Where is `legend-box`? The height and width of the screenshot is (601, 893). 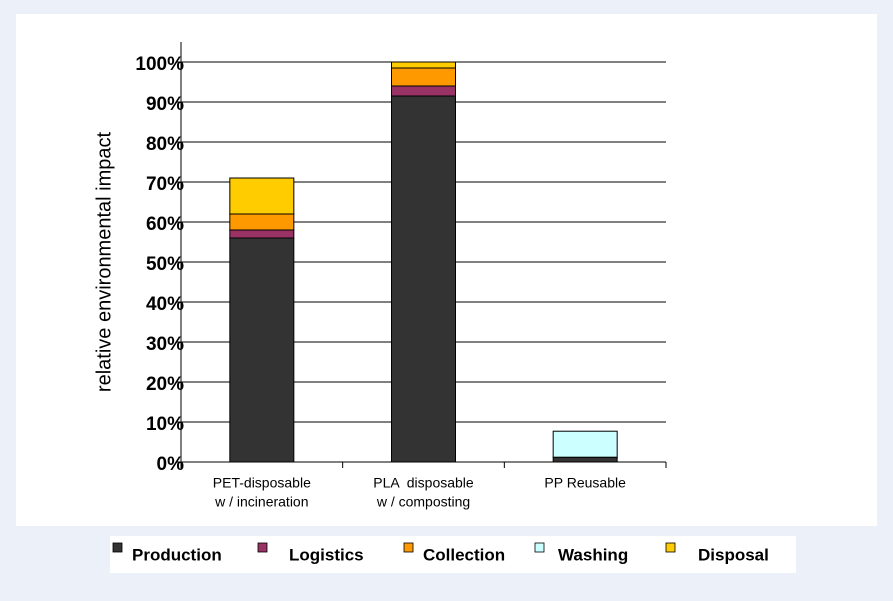
legend-box is located at coordinates (453, 554).